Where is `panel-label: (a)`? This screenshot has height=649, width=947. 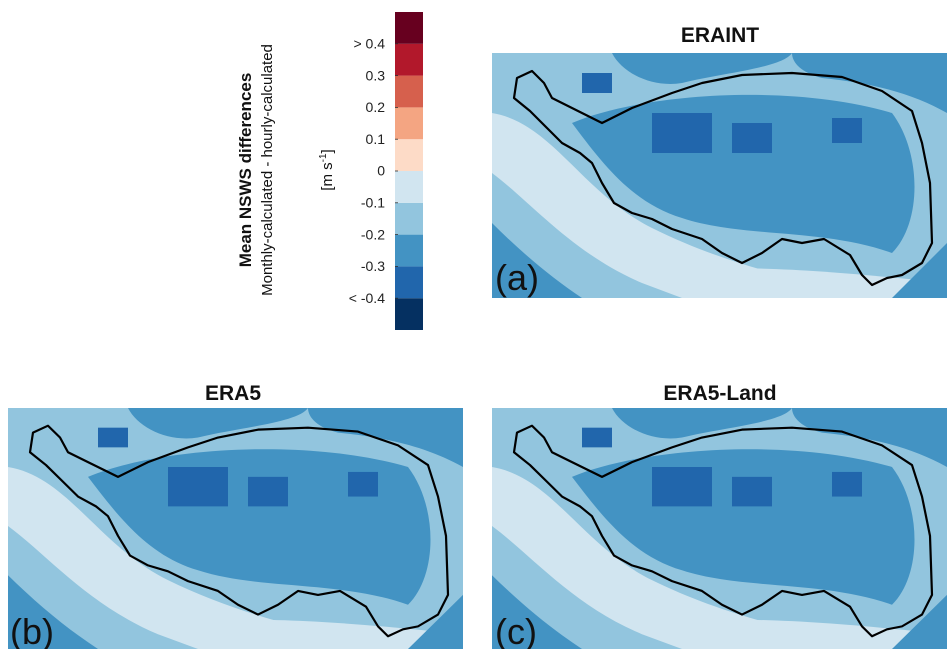
panel-label: (a) is located at coordinates (517, 277).